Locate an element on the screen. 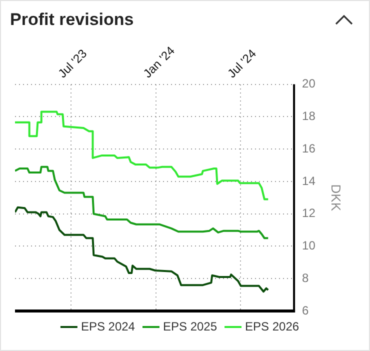 Image resolution: width=370 pixels, height=351 pixels. x-tick-label: Jul '23 is located at coordinates (72, 63).